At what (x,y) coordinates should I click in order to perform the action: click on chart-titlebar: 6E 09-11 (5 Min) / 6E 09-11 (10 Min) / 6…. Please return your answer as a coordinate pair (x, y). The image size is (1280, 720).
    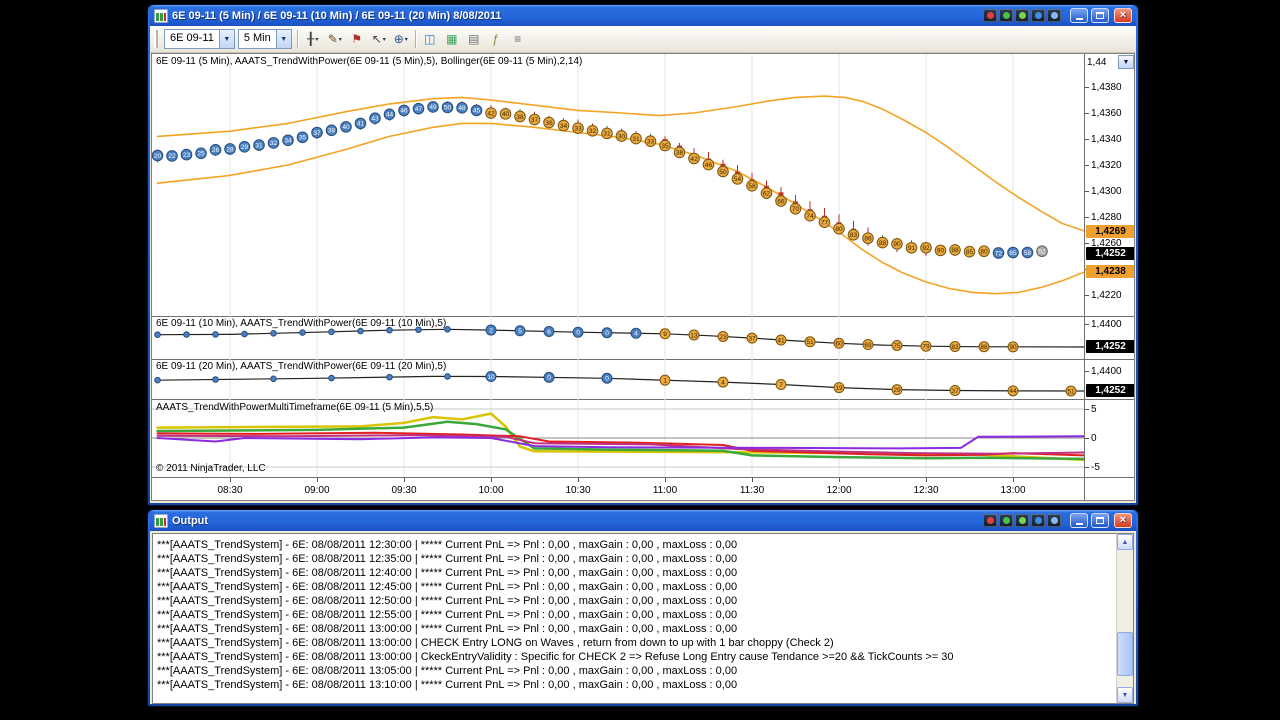
    Looking at the image, I should click on (643, 15).